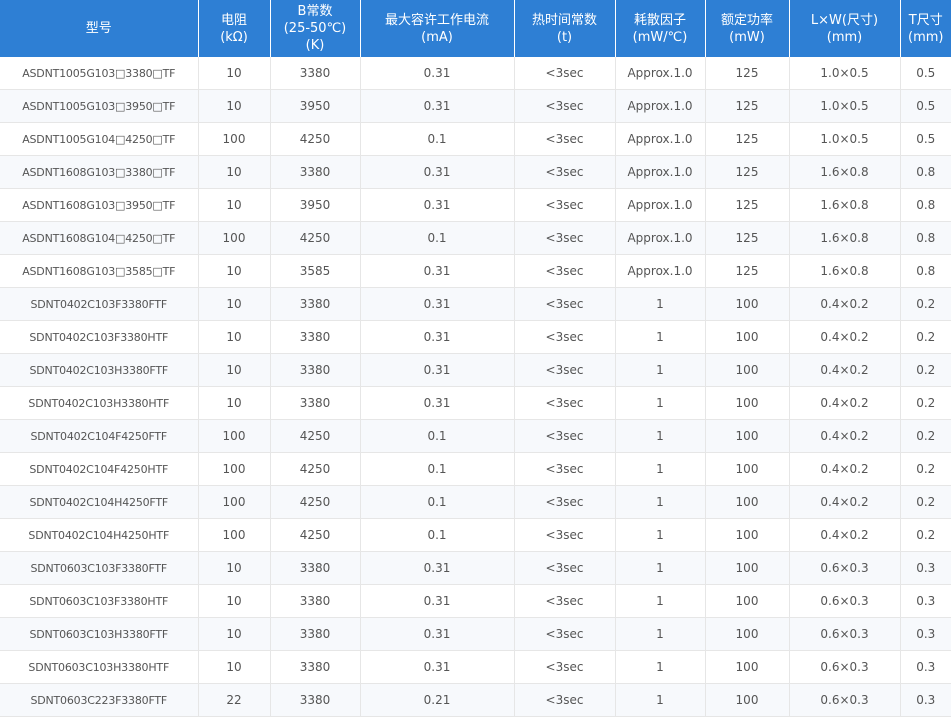 The width and height of the screenshot is (951, 717). What do you see at coordinates (99, 337) in the screenshot?
I see `cell-model: SDNT0402C103F3380HTF` at bounding box center [99, 337].